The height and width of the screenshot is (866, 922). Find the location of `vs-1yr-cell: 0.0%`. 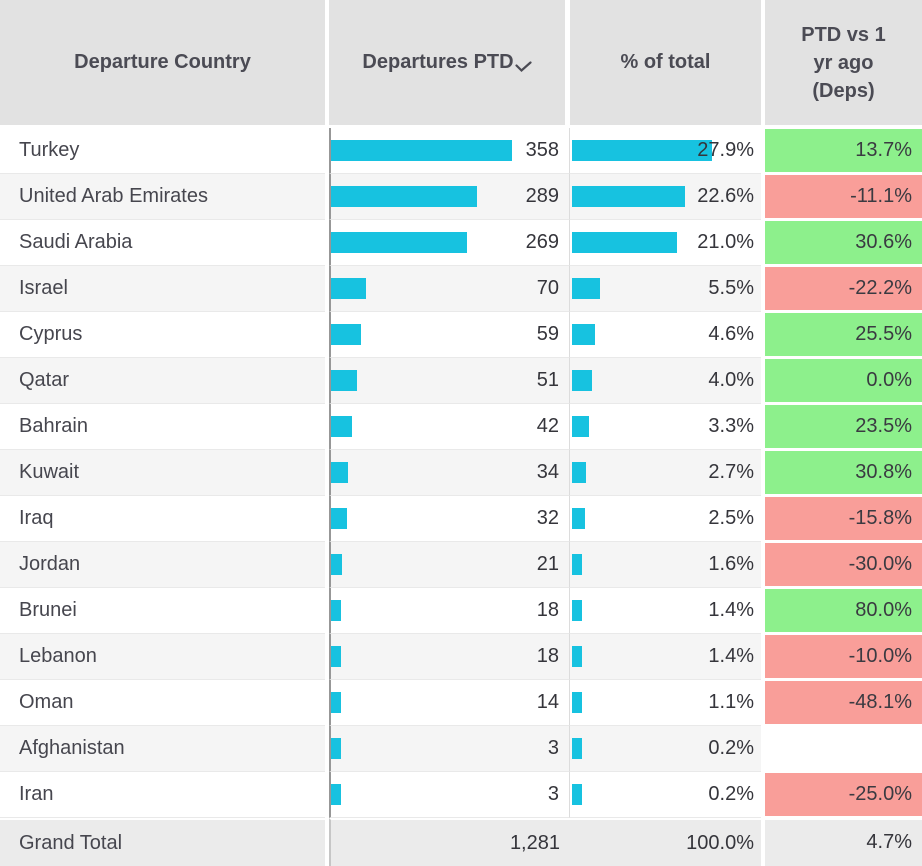

vs-1yr-cell: 0.0% is located at coordinates (843, 381).